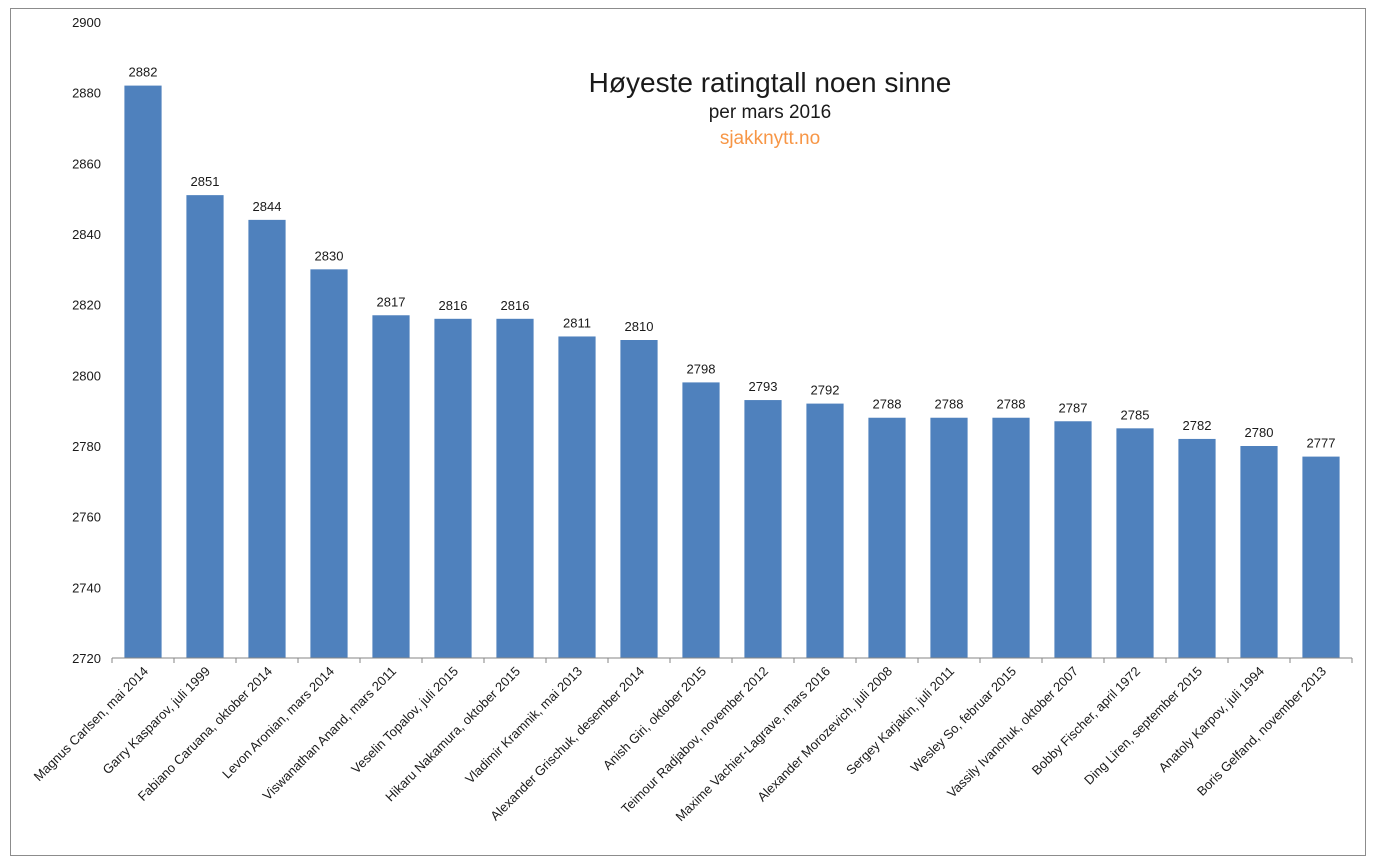 The height and width of the screenshot is (863, 1377). Describe the element at coordinates (156, 721) in the screenshot. I see `x-tick-label: Garry Kasparov, juli 1999` at that location.